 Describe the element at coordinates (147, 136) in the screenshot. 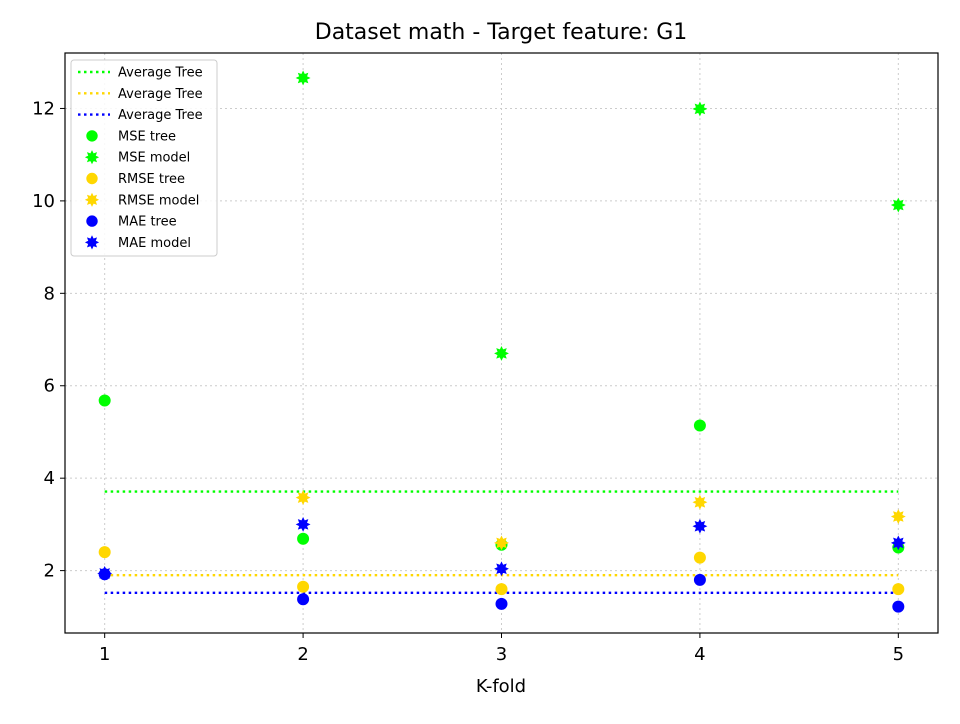

I see `legend-label: MSE tree` at that location.